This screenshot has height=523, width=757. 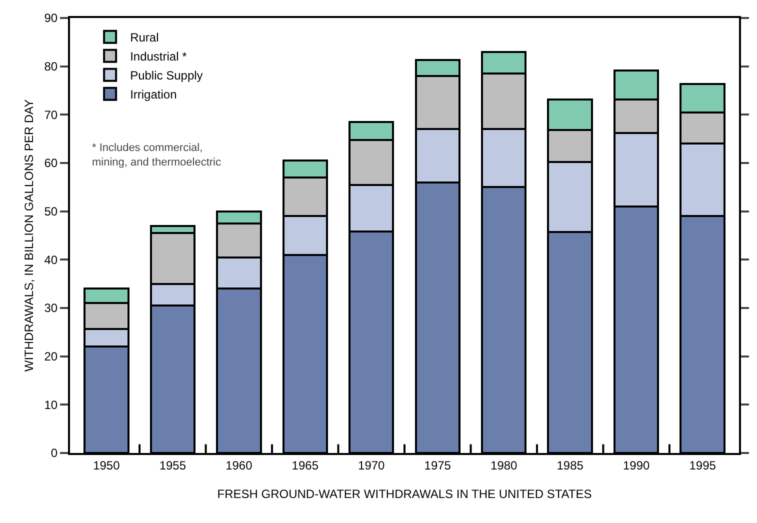 I want to click on y-tick-label: 10, so click(x=51, y=405).